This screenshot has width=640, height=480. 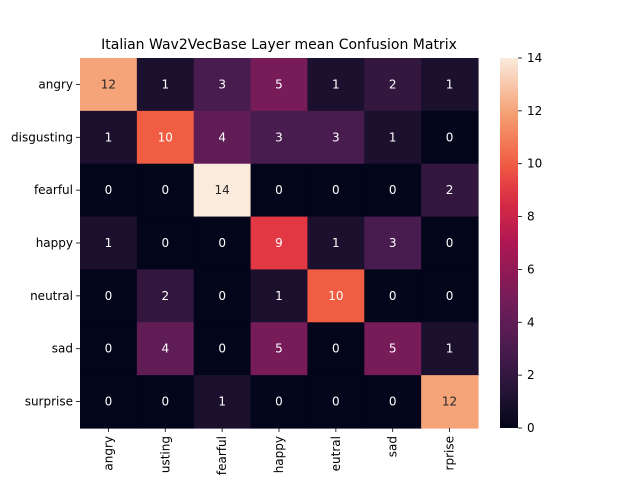 What do you see at coordinates (53, 190) in the screenshot?
I see `y-tick-label: fearful` at bounding box center [53, 190].